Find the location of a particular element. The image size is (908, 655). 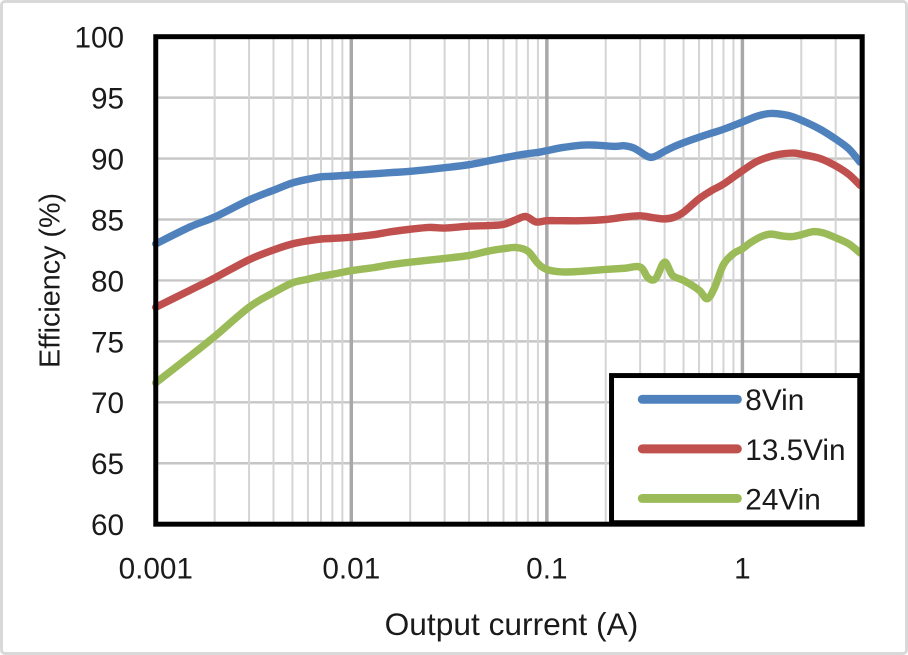

legend: 8Vin 13.5Vin 24Vin is located at coordinates (736, 449).